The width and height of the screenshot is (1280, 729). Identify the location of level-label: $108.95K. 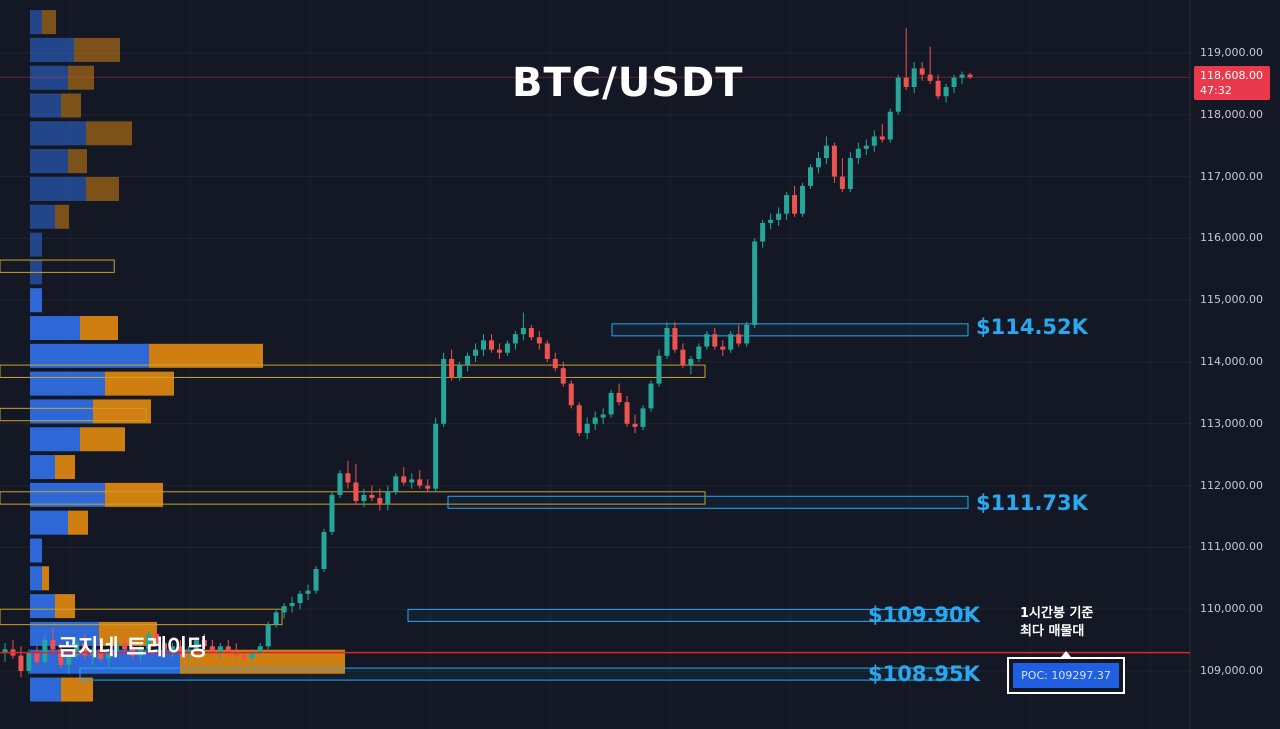
(924, 674).